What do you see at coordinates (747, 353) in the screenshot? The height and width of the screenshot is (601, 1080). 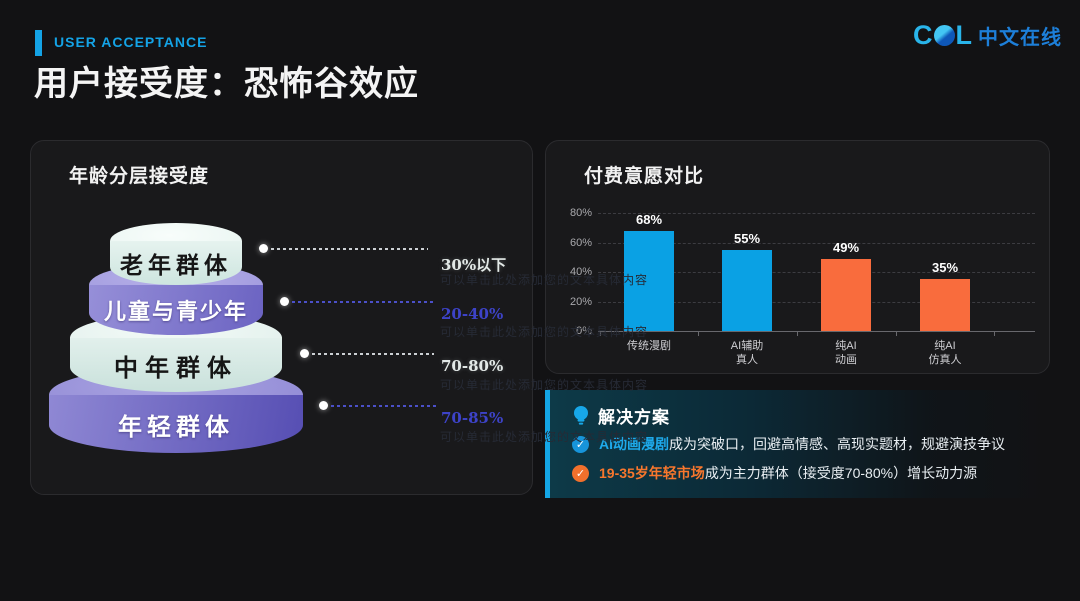 I see `x-axis-category-label: AI辅助 真人` at bounding box center [747, 353].